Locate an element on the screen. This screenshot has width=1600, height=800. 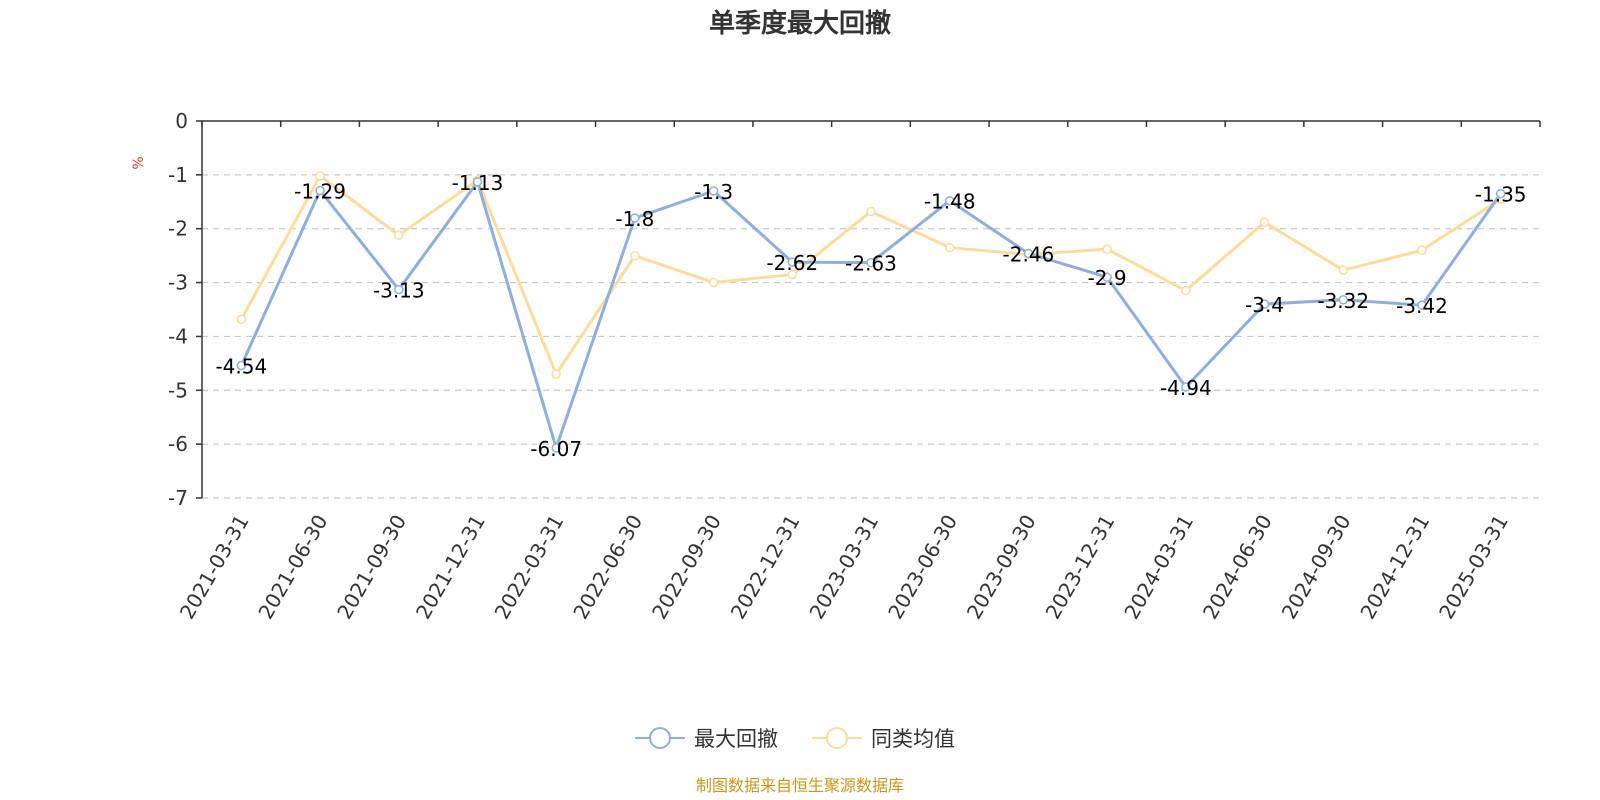
legend-item-peer-average: 同类均值 is located at coordinates (883, 739).